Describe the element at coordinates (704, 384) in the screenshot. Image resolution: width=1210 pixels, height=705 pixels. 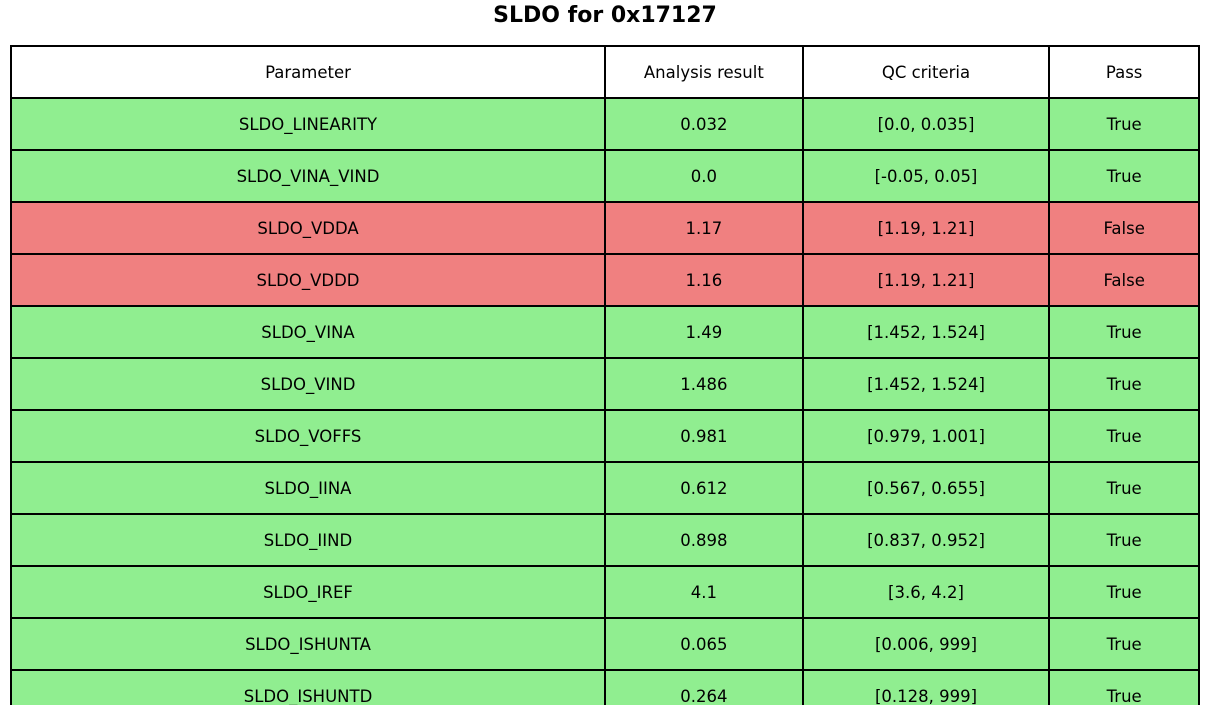
I see `cell-analysis-result: 1.486` at that location.